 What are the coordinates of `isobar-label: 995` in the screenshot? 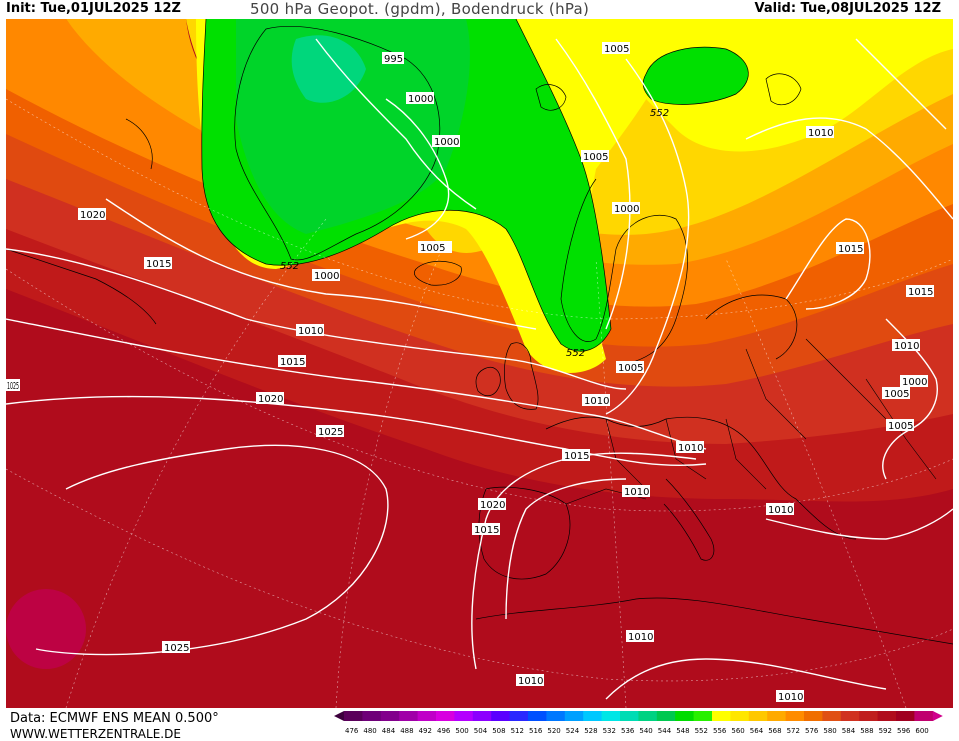 It's located at (393, 58).